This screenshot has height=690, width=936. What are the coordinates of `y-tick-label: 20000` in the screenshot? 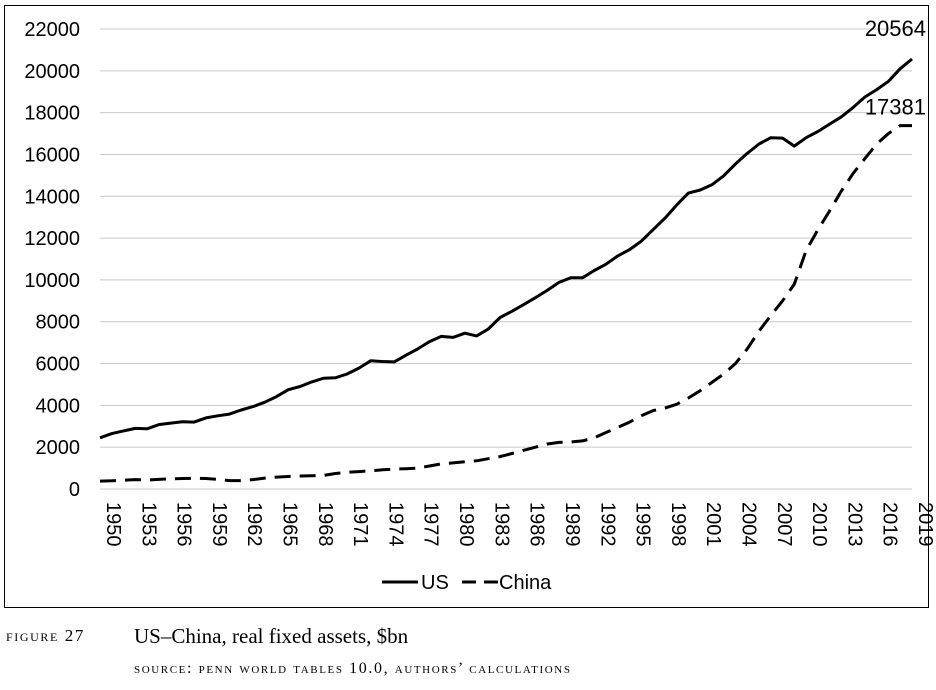 It's located at (52, 72).